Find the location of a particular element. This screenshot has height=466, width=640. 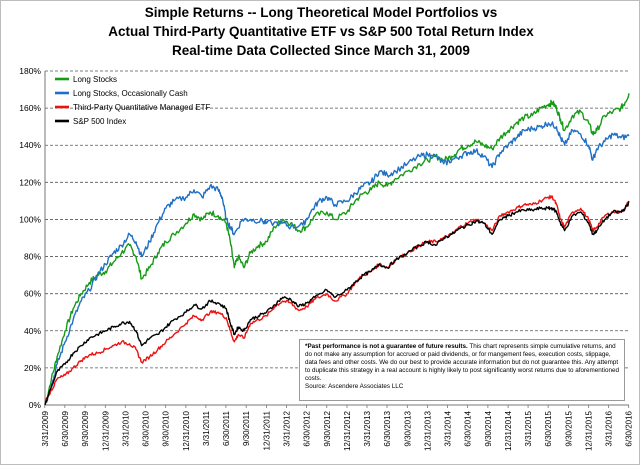

y-tick-label: 40% is located at coordinates (32, 331).